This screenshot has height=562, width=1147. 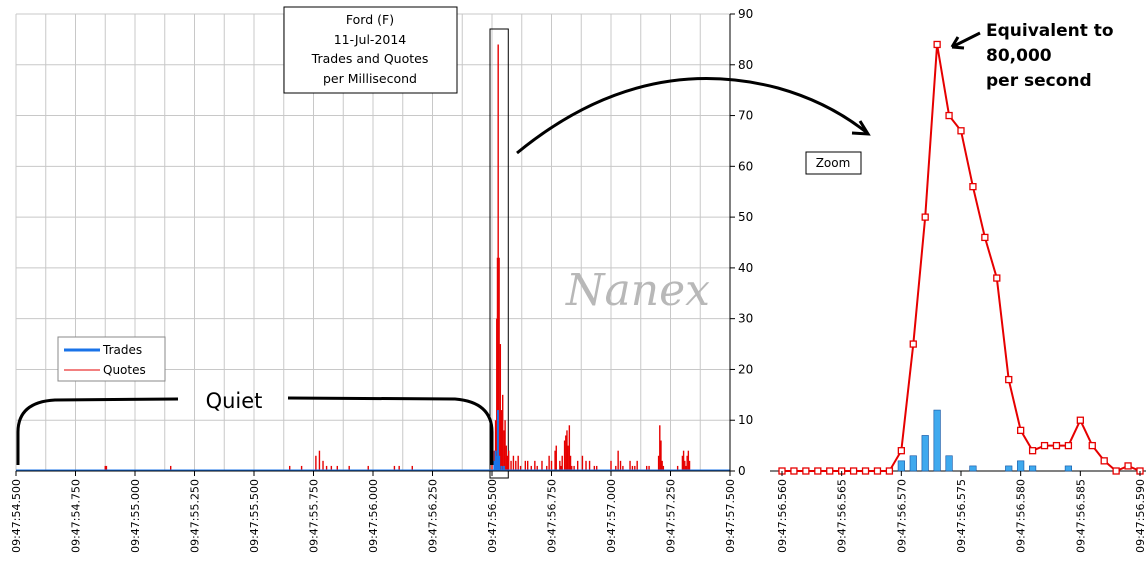 What do you see at coordinates (124, 370) in the screenshot?
I see `legend-quotes-label: Quotes` at bounding box center [124, 370].